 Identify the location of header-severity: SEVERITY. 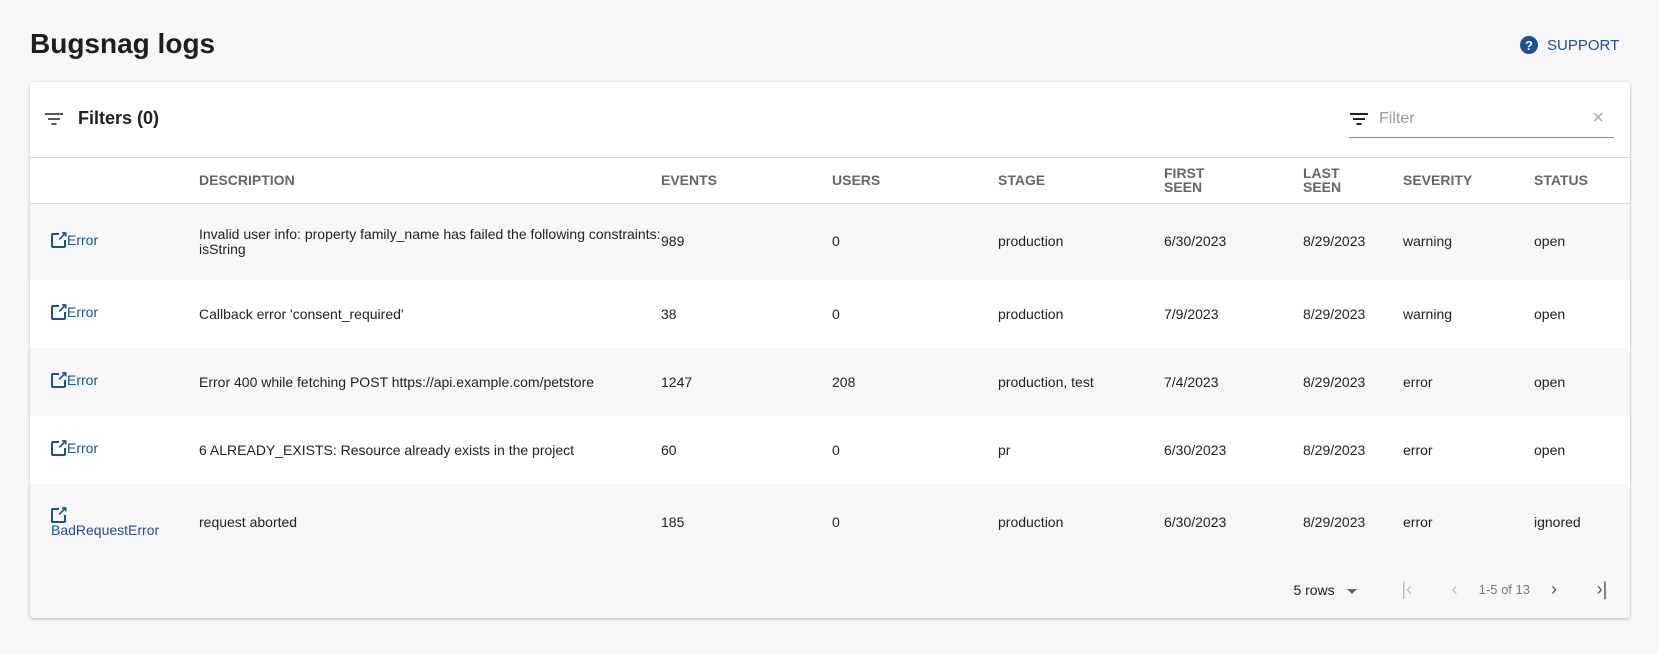
(1468, 181).